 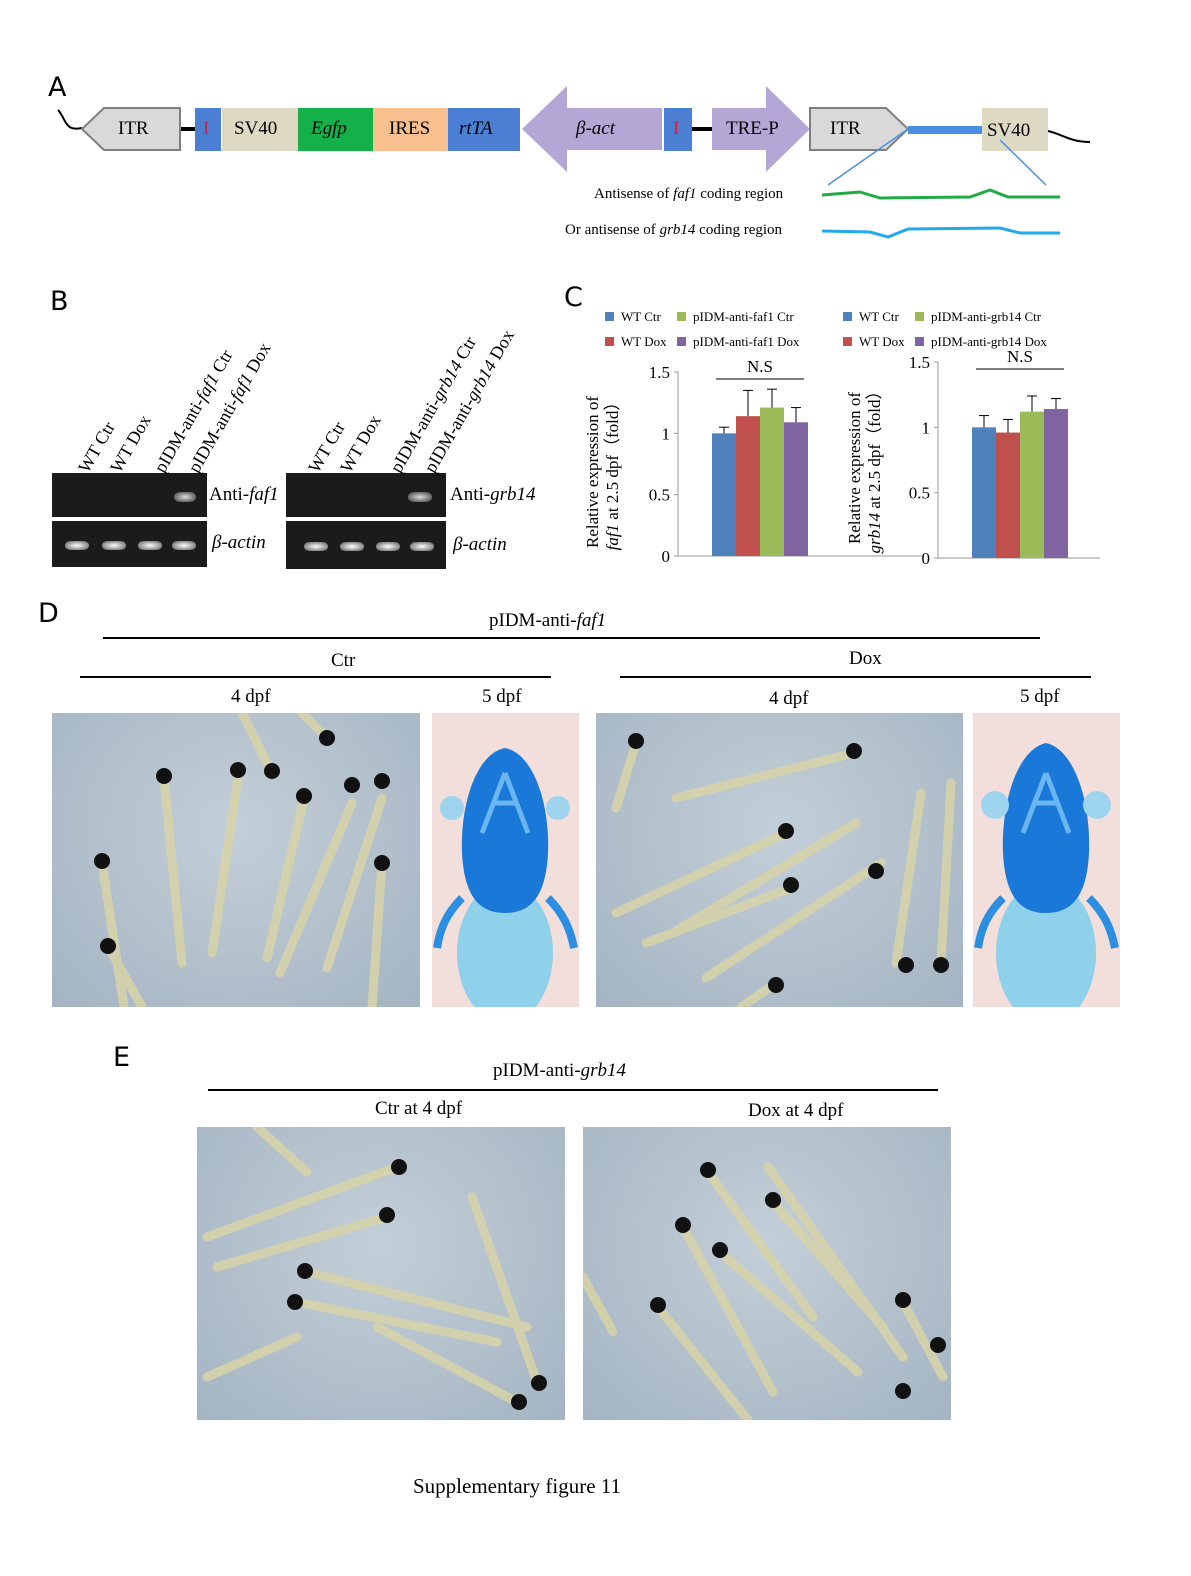 What do you see at coordinates (919, 362) in the screenshot?
I see `grb14-ytick-label-3: 1.5` at bounding box center [919, 362].